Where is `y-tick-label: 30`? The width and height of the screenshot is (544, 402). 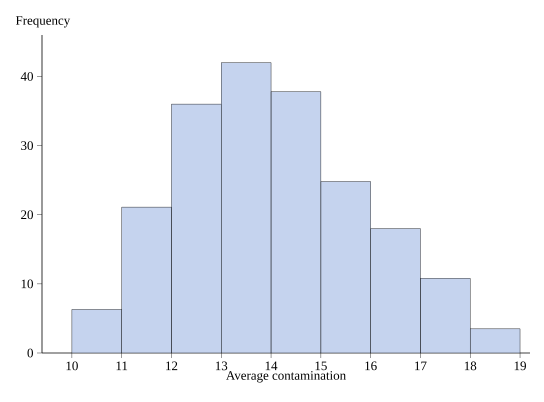 y-tick-label: 30 is located at coordinates (27, 145).